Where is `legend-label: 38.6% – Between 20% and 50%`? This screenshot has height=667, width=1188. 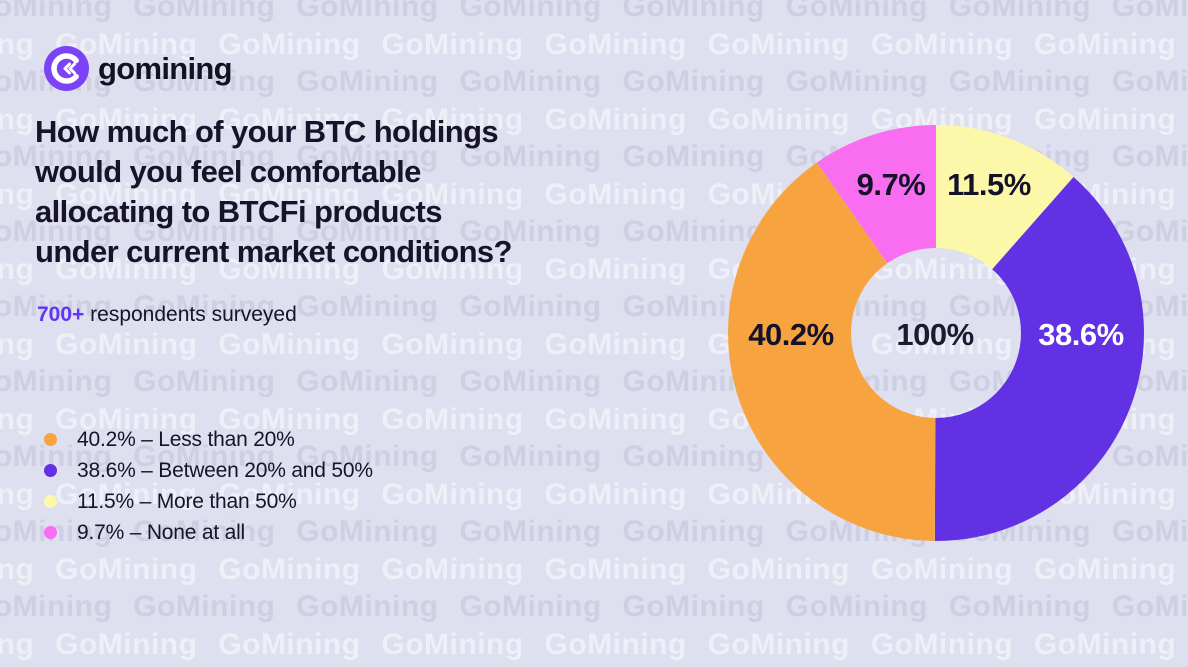
legend-label: 38.6% – Between 20% and 50% is located at coordinates (225, 470).